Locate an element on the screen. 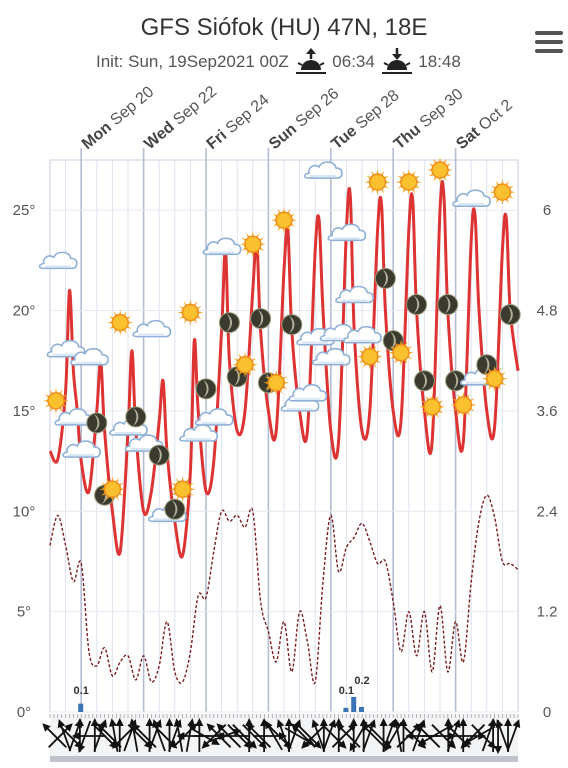  day-label-date: Sep 24 is located at coordinates (248, 114).